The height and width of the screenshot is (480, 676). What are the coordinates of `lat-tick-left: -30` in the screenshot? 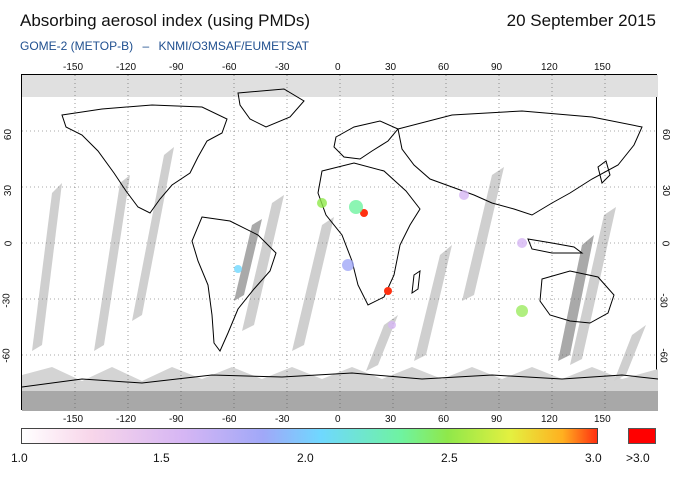 It's located at (7, 300).